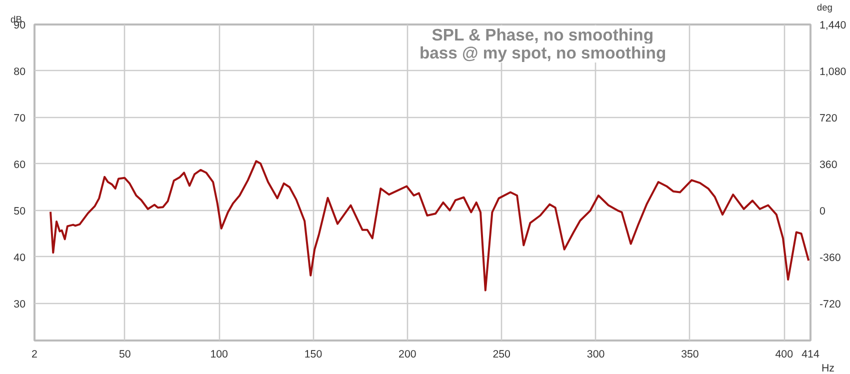  What do you see at coordinates (833, 72) in the screenshot?
I see `y2-tick-label: 1,080` at bounding box center [833, 72].